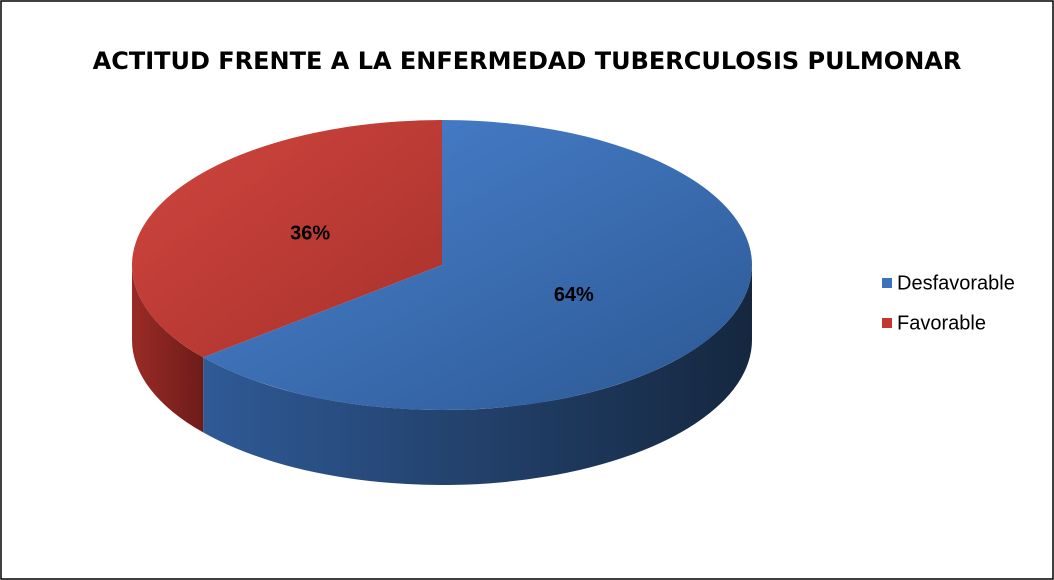 This screenshot has height=580, width=1054. I want to click on data-label: 64%, so click(574, 295).